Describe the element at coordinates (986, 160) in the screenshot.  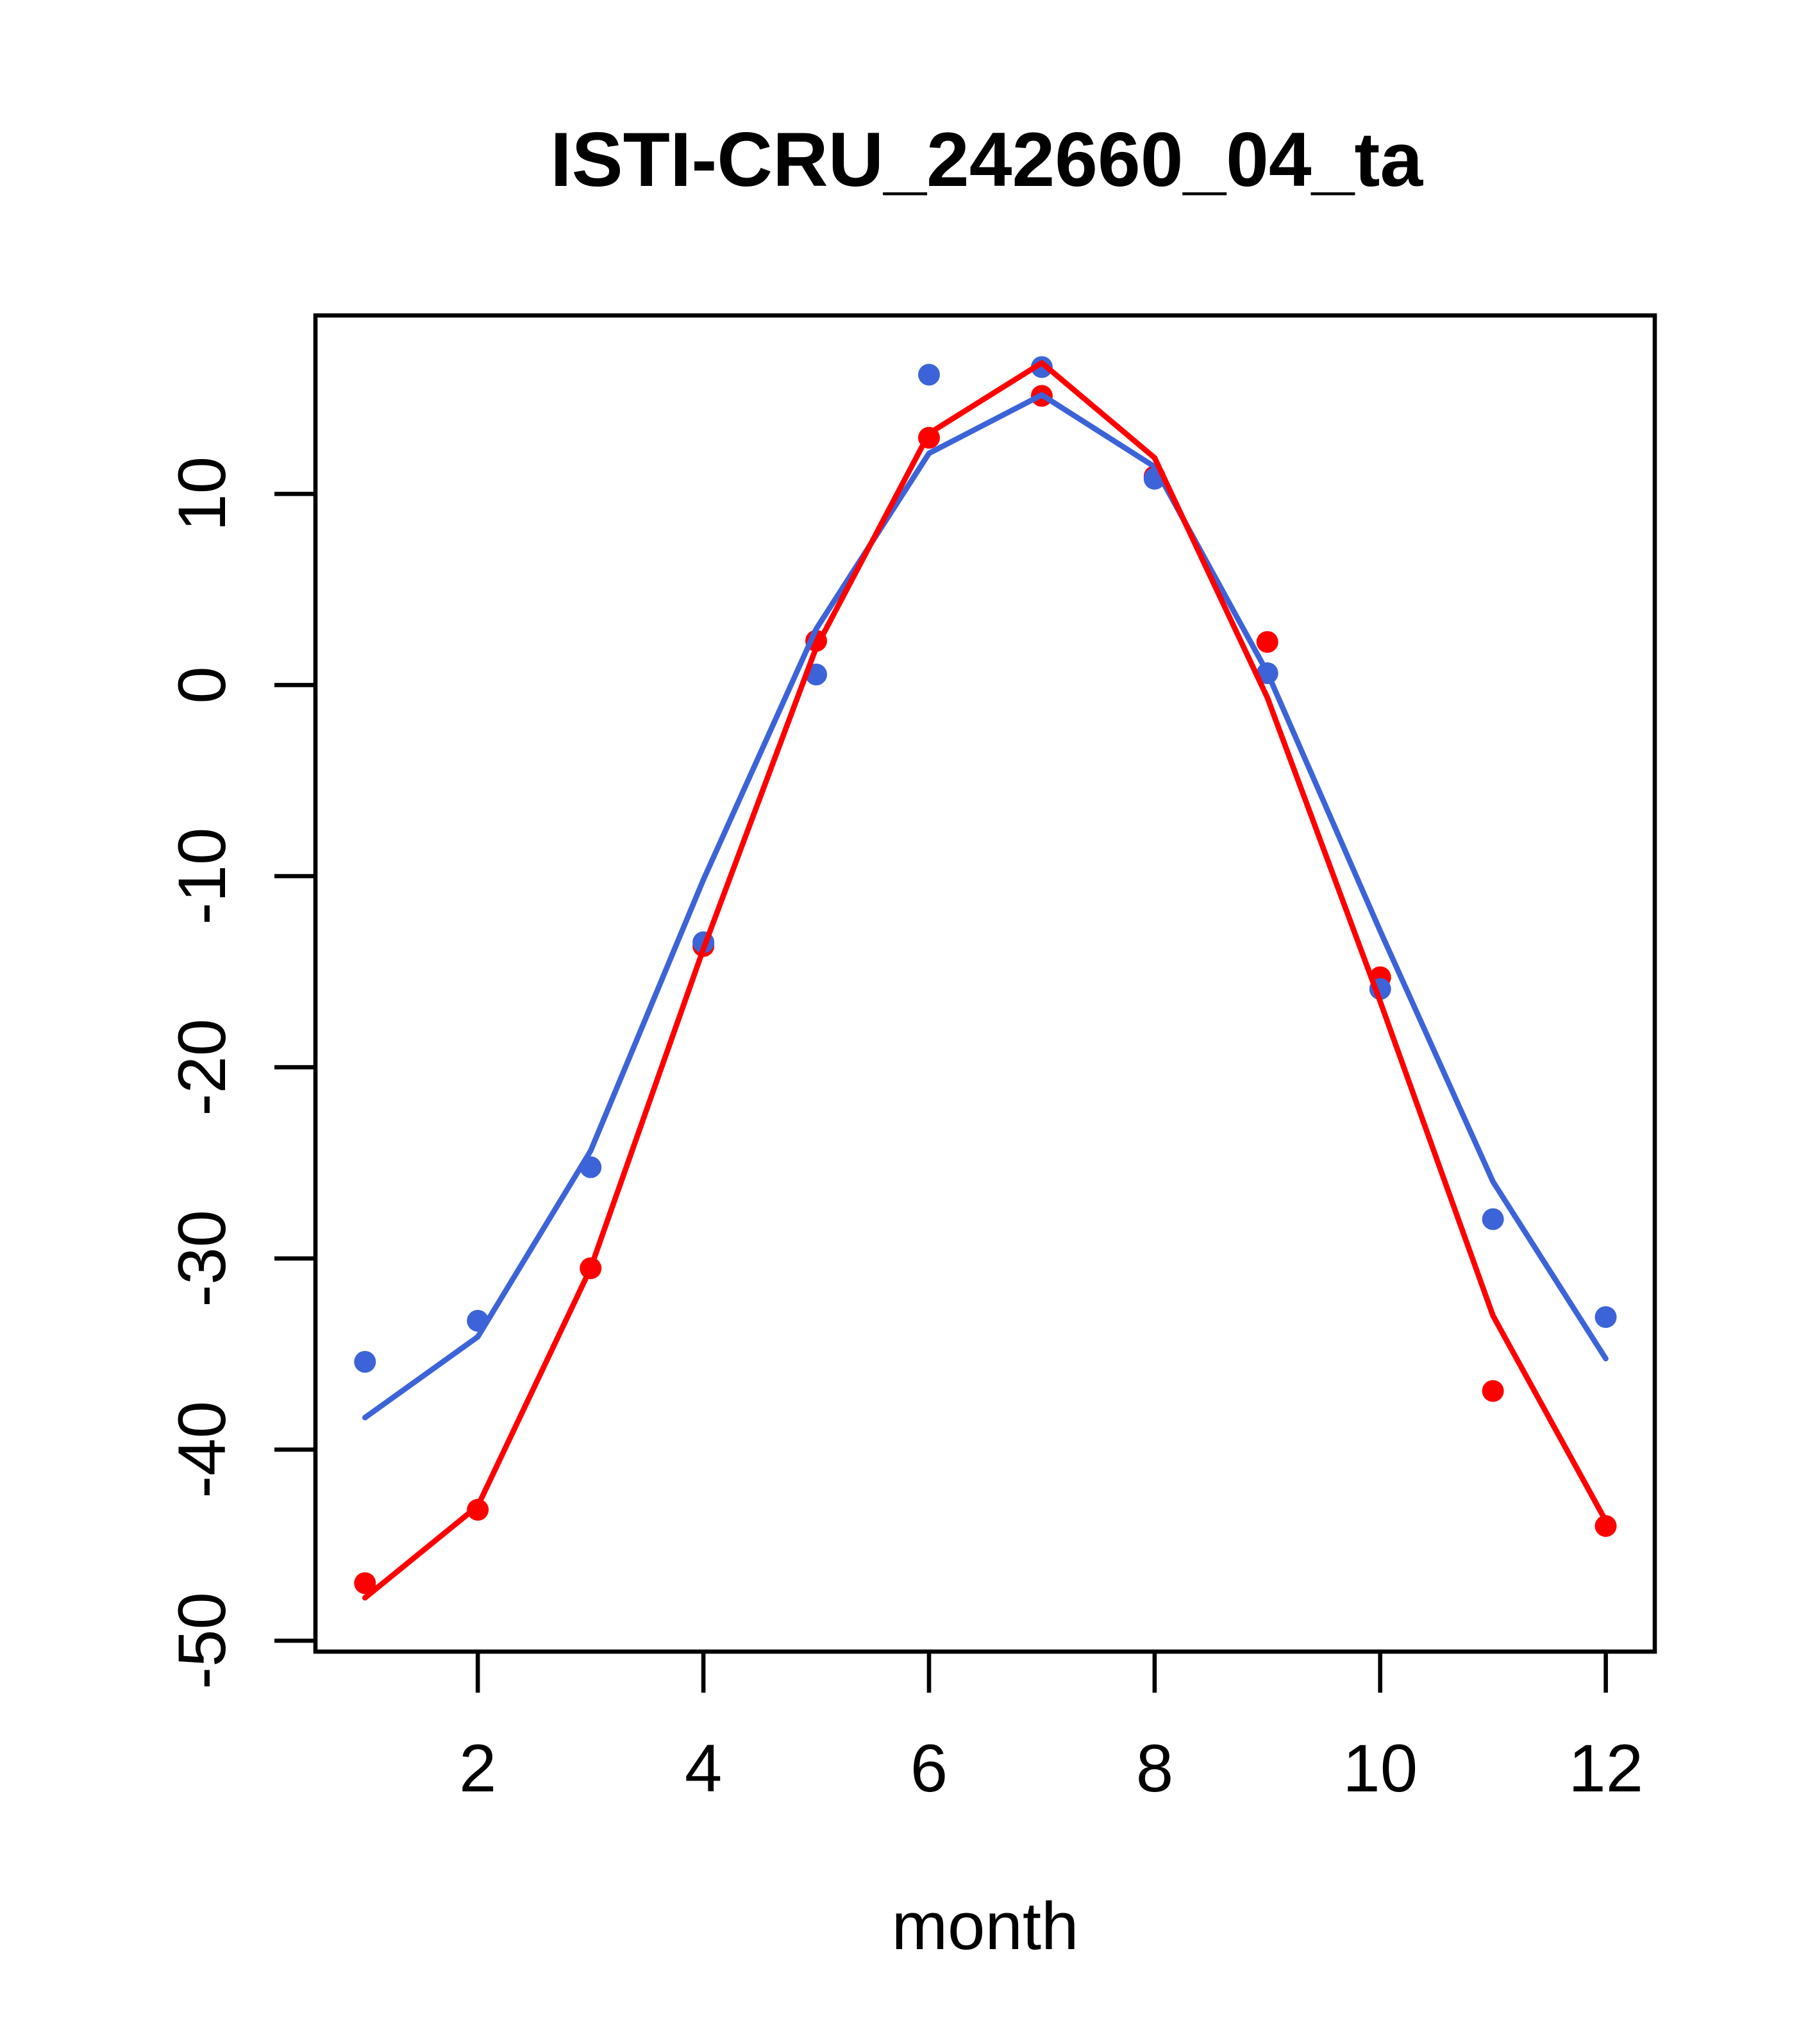
I see `svg-text: ISTI-CRU_242660_04_ta` at that location.